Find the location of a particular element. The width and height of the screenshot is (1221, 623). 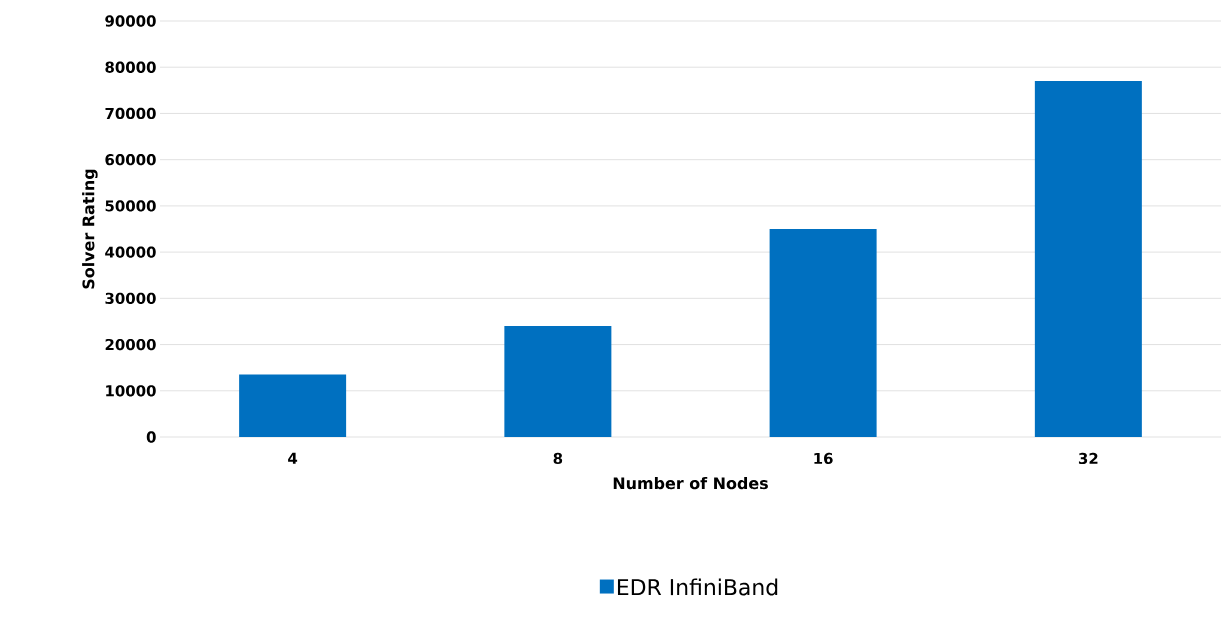

y-tick-label: 0 is located at coordinates (151, 437).